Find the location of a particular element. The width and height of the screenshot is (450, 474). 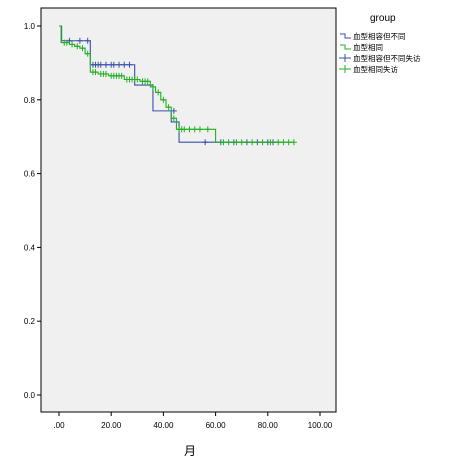

legend-item: 血型相同 is located at coordinates (361, 47).